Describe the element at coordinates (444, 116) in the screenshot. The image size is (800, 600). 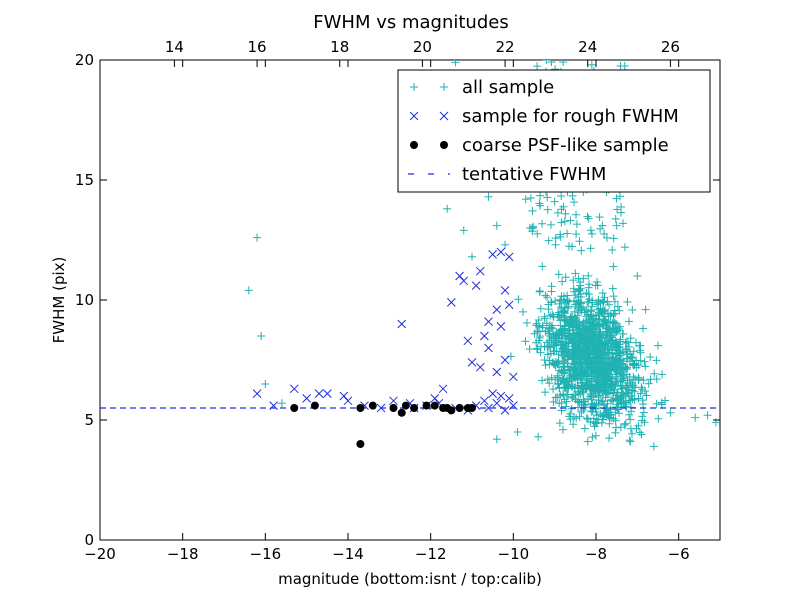
I see `legend-marker-x-icon` at that location.